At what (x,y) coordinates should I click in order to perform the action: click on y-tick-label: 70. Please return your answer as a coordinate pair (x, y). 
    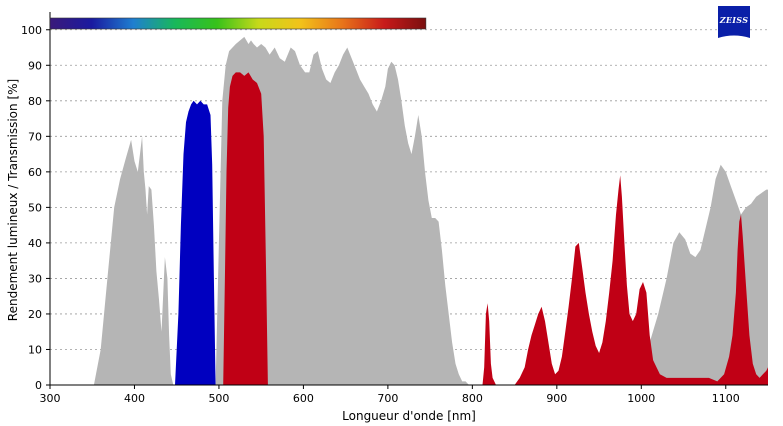
    Looking at the image, I should click on (35, 136).